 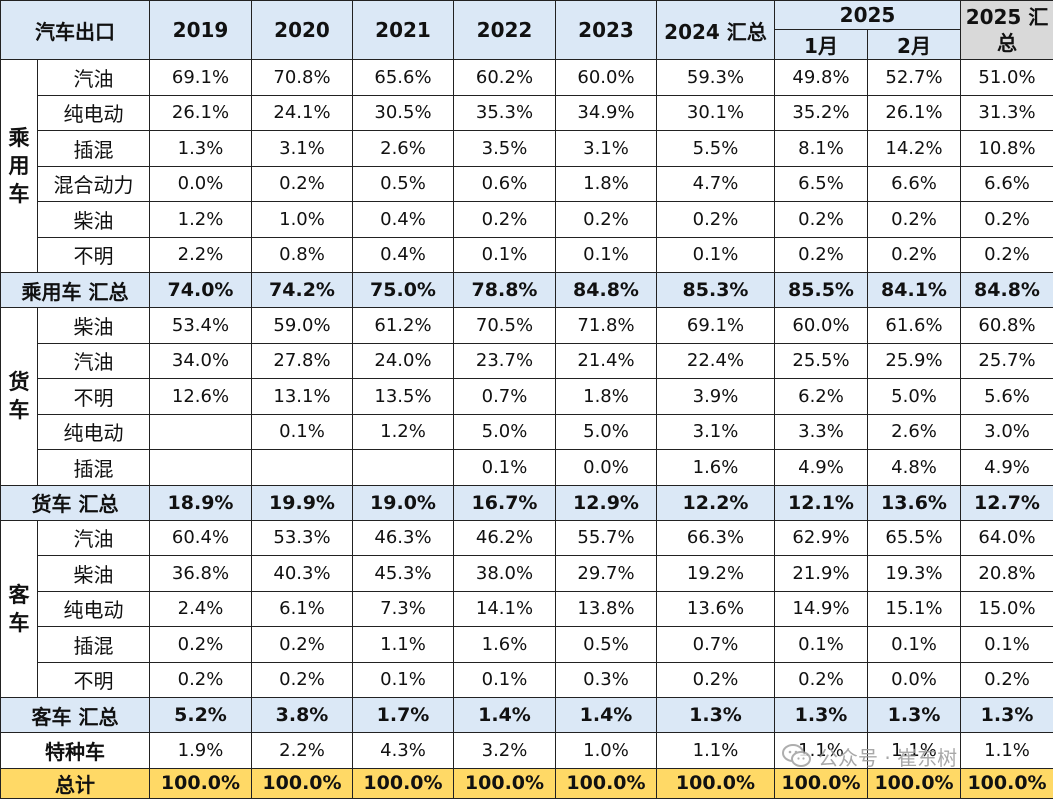 What do you see at coordinates (200, 325) in the screenshot?
I see `share-cell: 53.4%` at bounding box center [200, 325].